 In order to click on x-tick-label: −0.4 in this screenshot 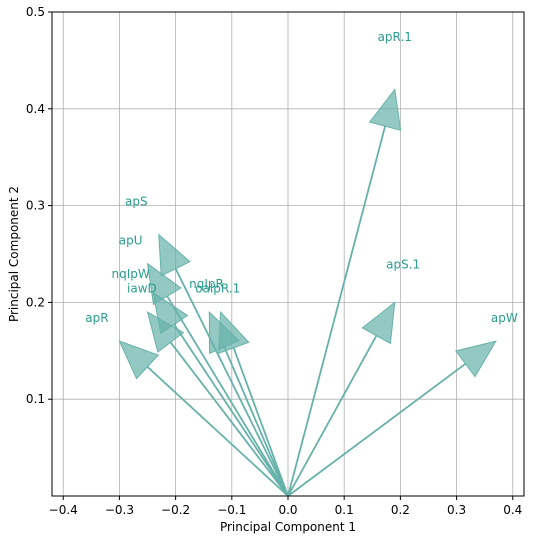, I will do `click(63, 510)`.